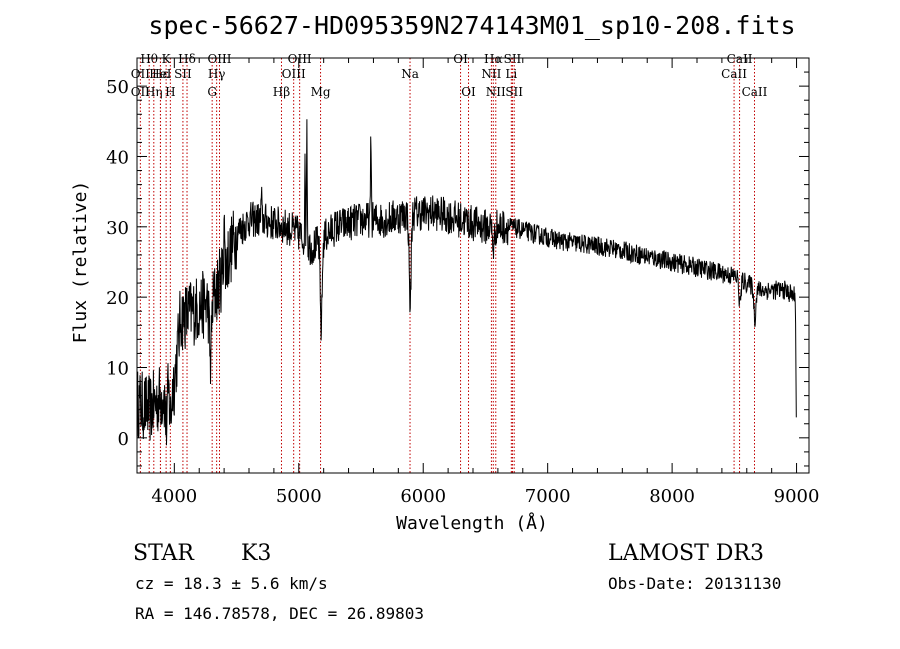 The image size is (900, 649). I want to click on x-tick-label: 9000, so click(797, 496).